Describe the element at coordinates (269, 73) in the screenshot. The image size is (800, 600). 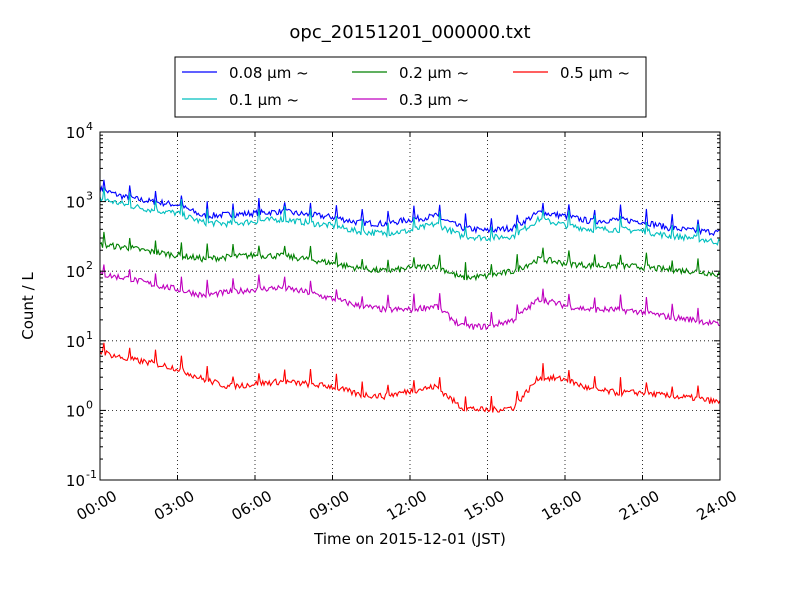
I see `legend-label: 0.08 μm ~` at that location.